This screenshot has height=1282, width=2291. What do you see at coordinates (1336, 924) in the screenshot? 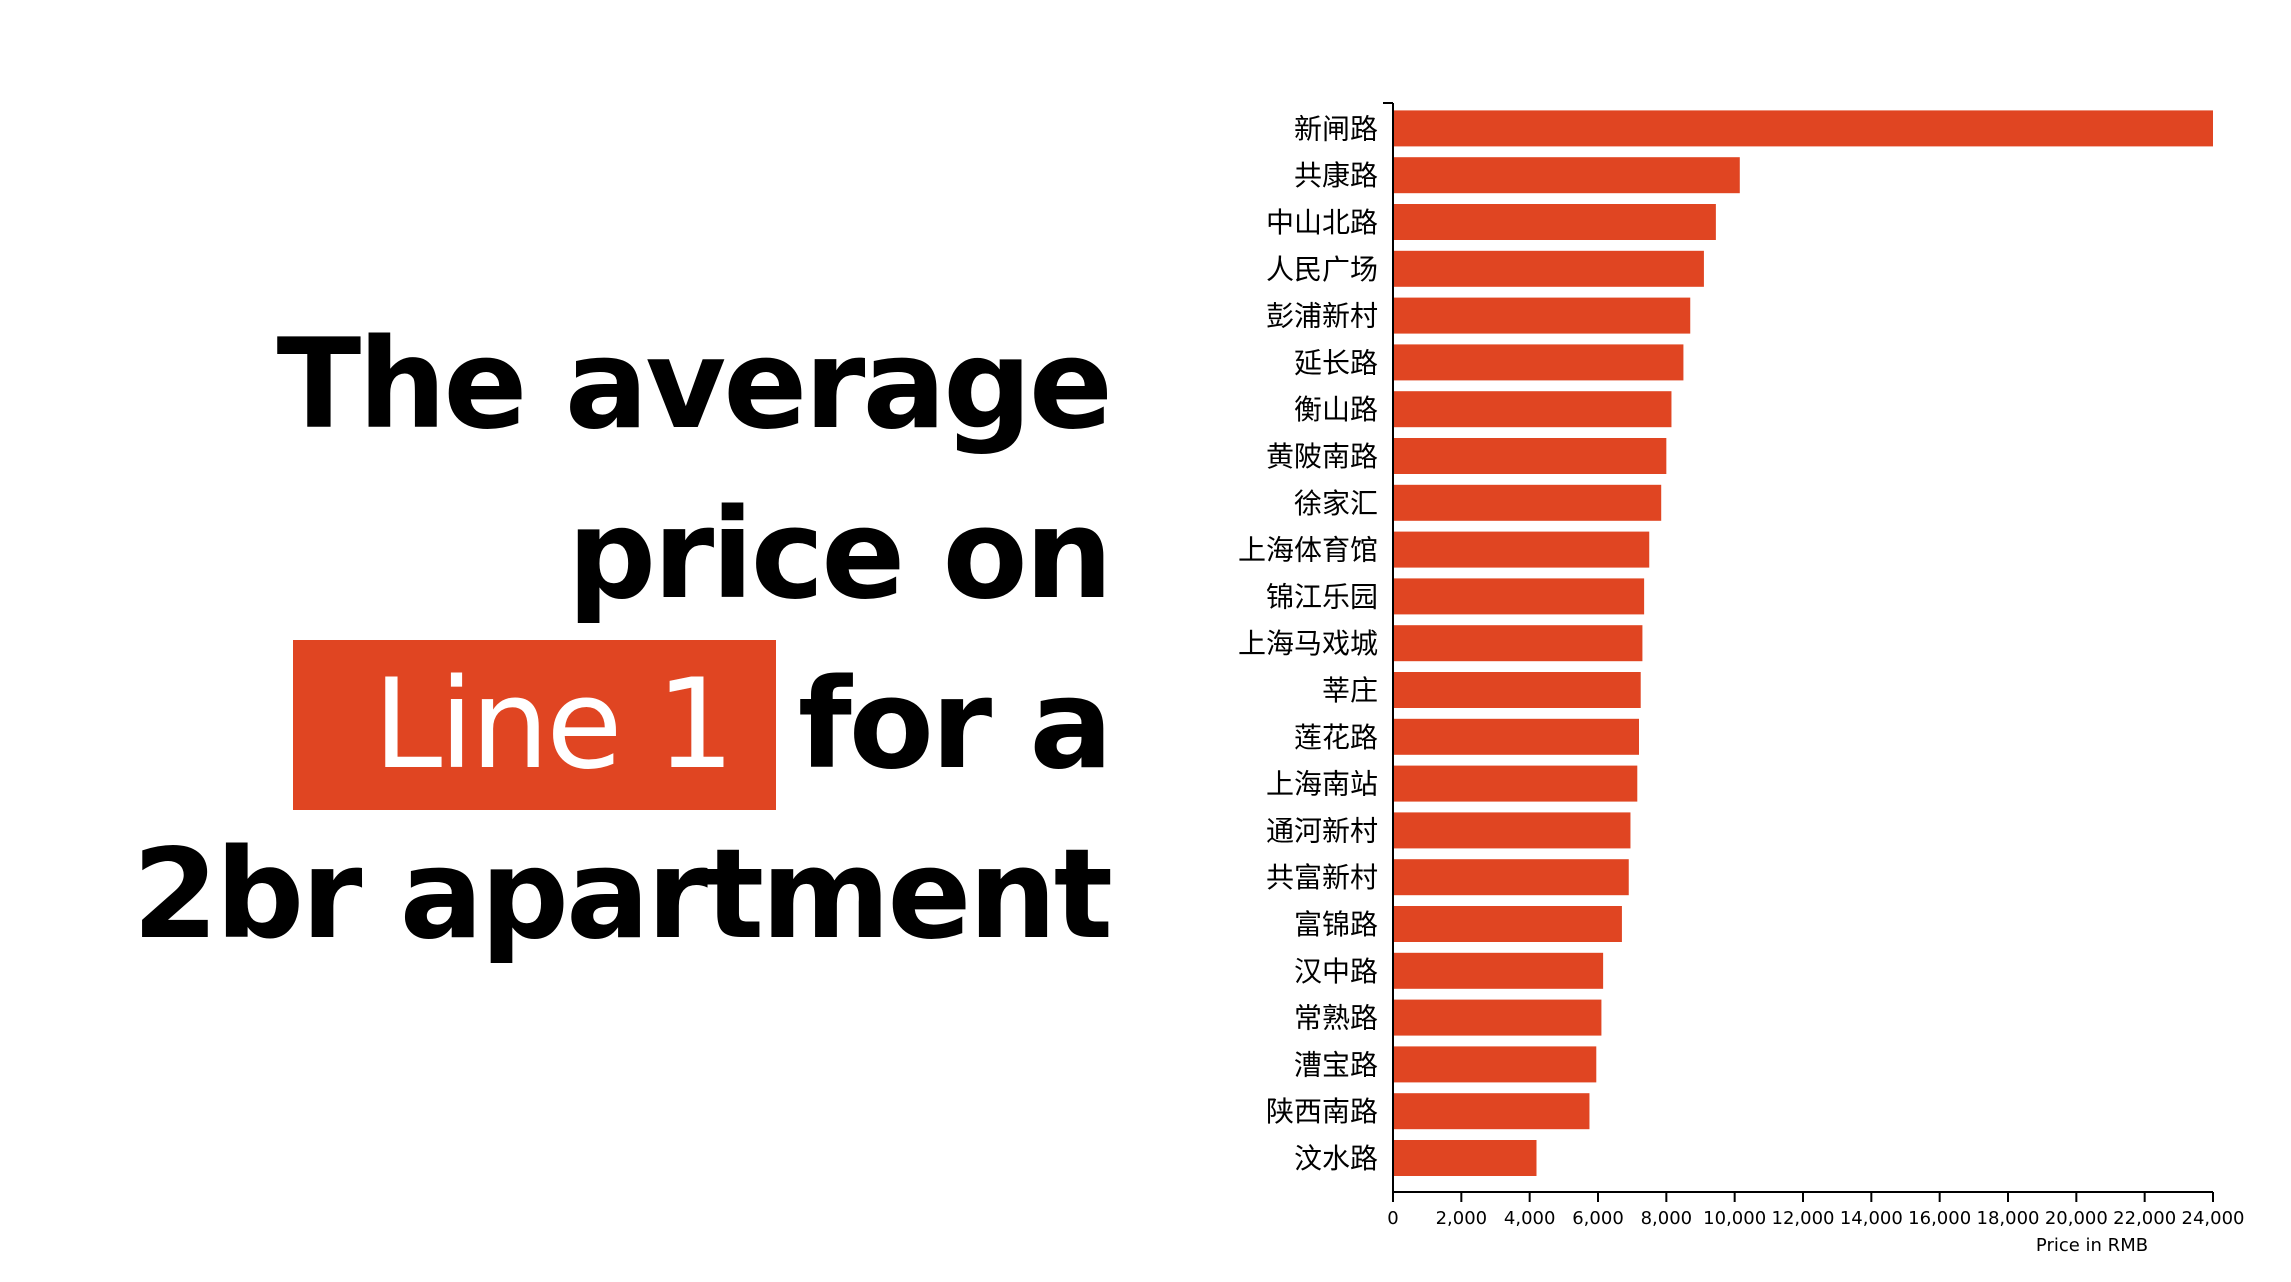
I see `category-label: 富锦路` at bounding box center [1336, 924].